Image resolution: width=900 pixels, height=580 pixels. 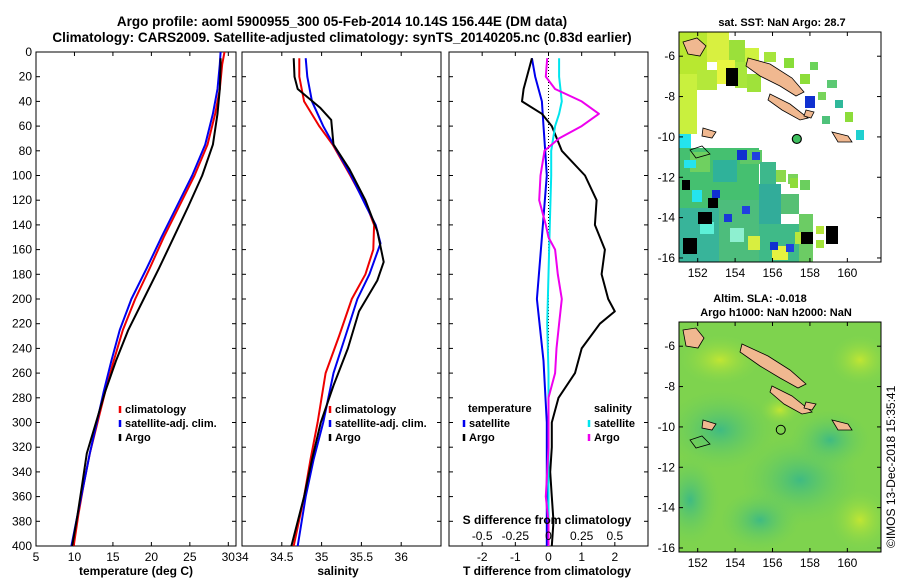 I want to click on x-tick-label: 30, so click(x=229, y=557).